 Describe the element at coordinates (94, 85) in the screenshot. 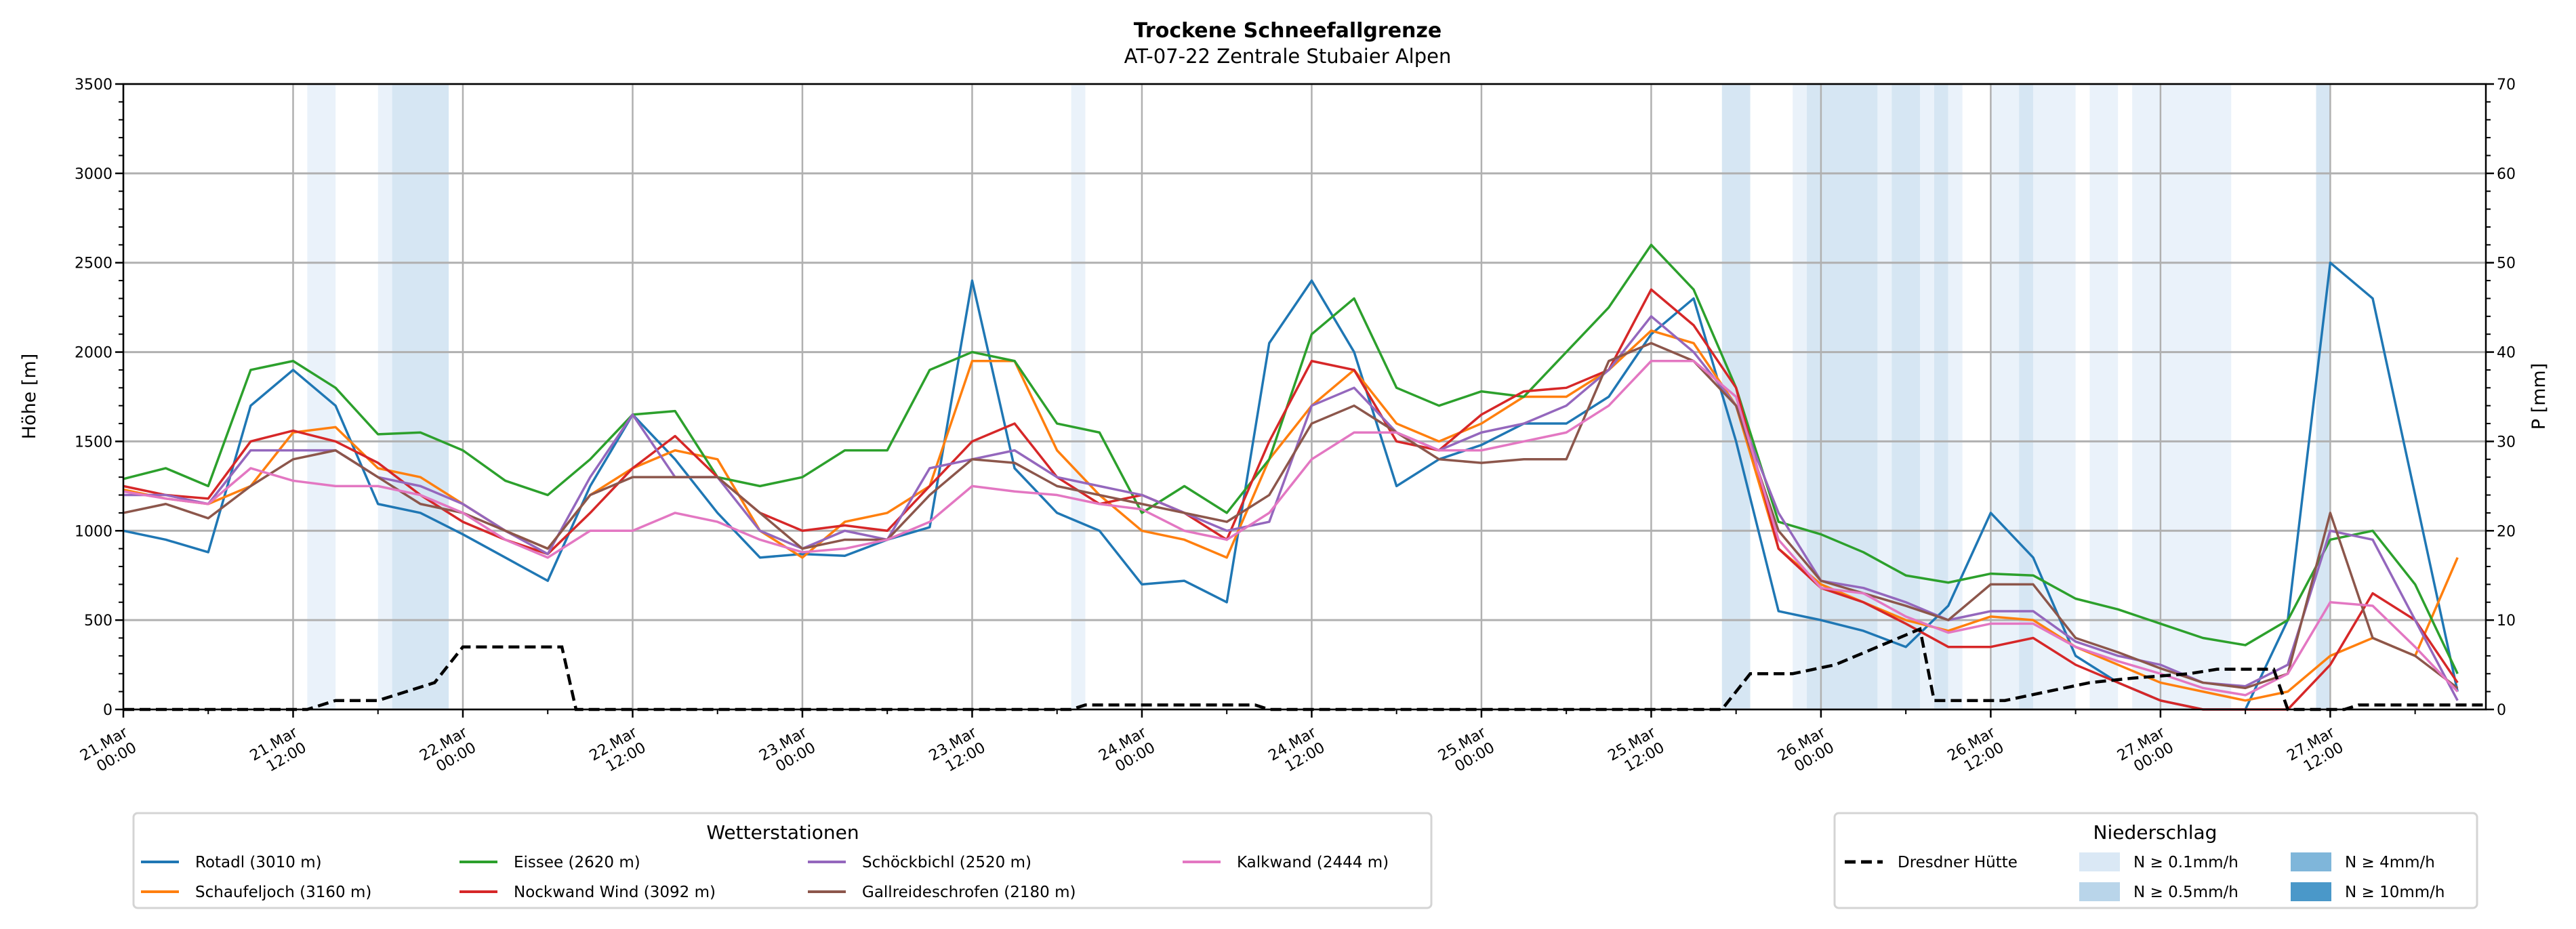

I see `y-tick-label: 3500` at that location.